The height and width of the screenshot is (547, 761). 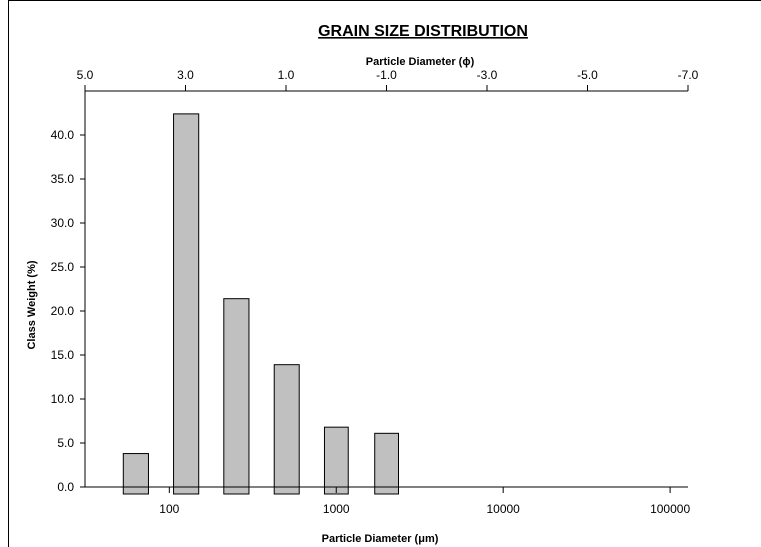 What do you see at coordinates (63, 355) in the screenshot?
I see `y-tick-label: 15.0` at bounding box center [63, 355].